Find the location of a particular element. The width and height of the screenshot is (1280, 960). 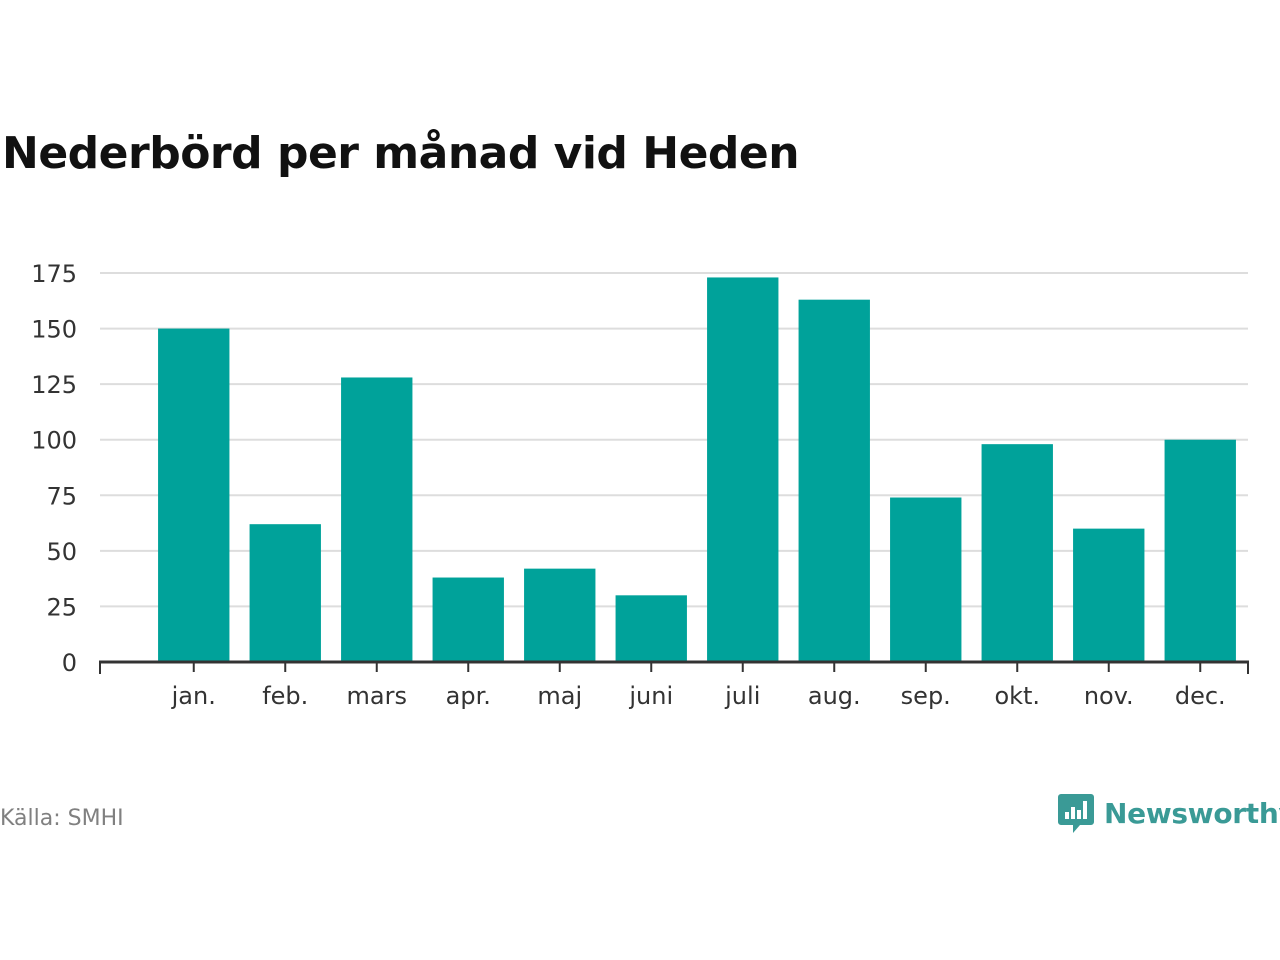

x-tick-label: juni is located at coordinates (650, 696).